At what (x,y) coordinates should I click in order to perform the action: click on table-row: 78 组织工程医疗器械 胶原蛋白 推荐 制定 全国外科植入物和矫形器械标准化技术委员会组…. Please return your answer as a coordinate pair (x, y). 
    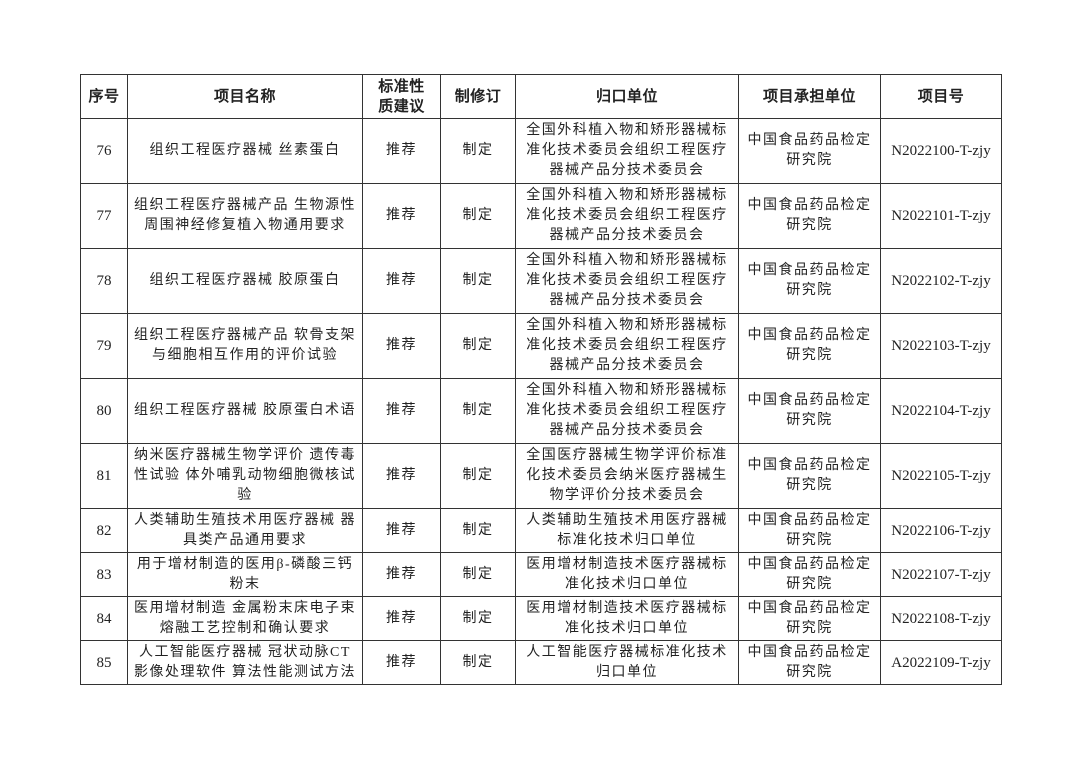
    Looking at the image, I should click on (541, 281).